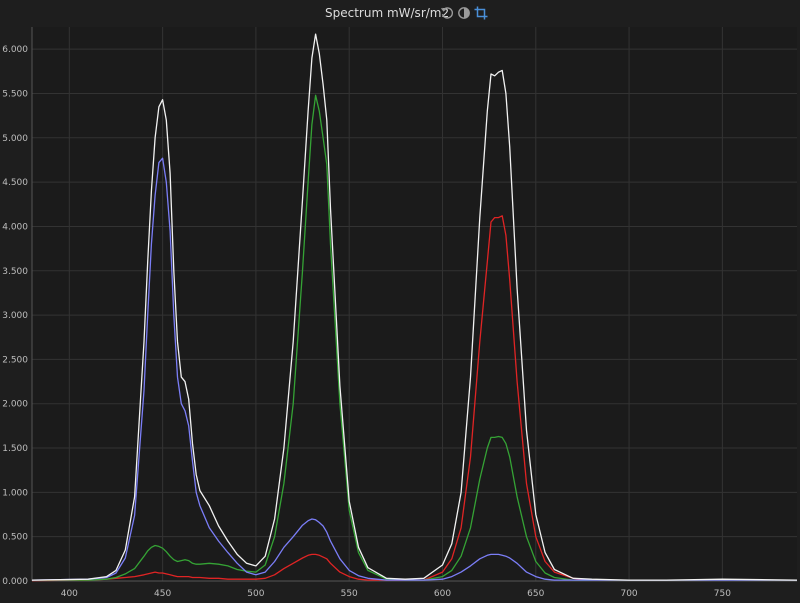 The height and width of the screenshot is (603, 800). What do you see at coordinates (15, 538) in the screenshot?
I see `y-tick-label: 0.500` at bounding box center [15, 538].